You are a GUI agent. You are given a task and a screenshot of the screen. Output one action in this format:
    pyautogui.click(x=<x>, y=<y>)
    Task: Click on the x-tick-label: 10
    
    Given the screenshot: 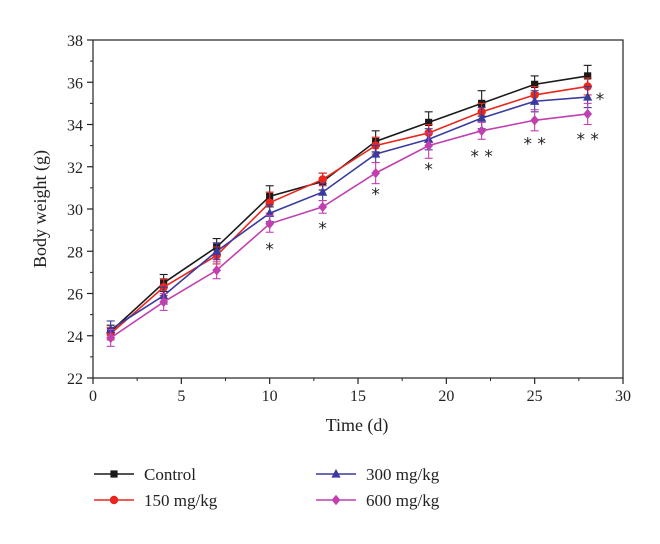 What is the action you would take?
    pyautogui.click(x=270, y=396)
    